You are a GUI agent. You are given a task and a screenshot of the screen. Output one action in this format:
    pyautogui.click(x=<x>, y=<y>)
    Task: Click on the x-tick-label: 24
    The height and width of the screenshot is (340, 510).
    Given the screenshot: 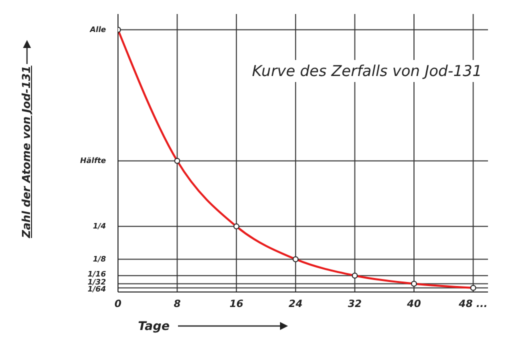 What is the action you would take?
    pyautogui.click(x=295, y=304)
    